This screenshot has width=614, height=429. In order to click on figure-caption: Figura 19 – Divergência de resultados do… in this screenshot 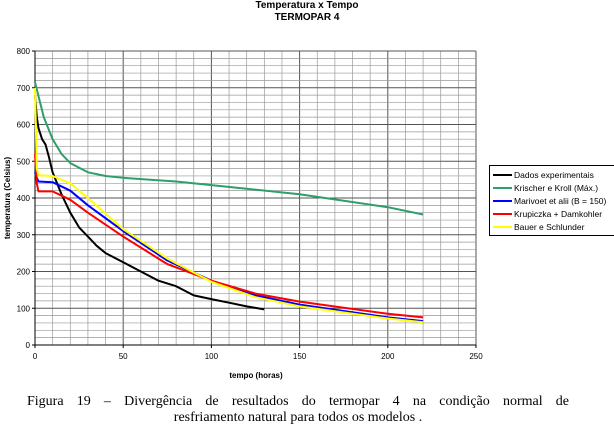, I will do `click(298, 410)`.